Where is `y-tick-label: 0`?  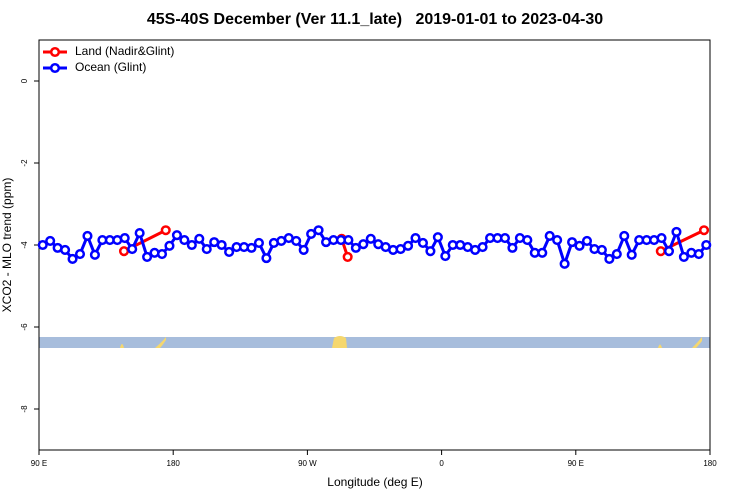 y-tick-label: 0 is located at coordinates (24, 80).